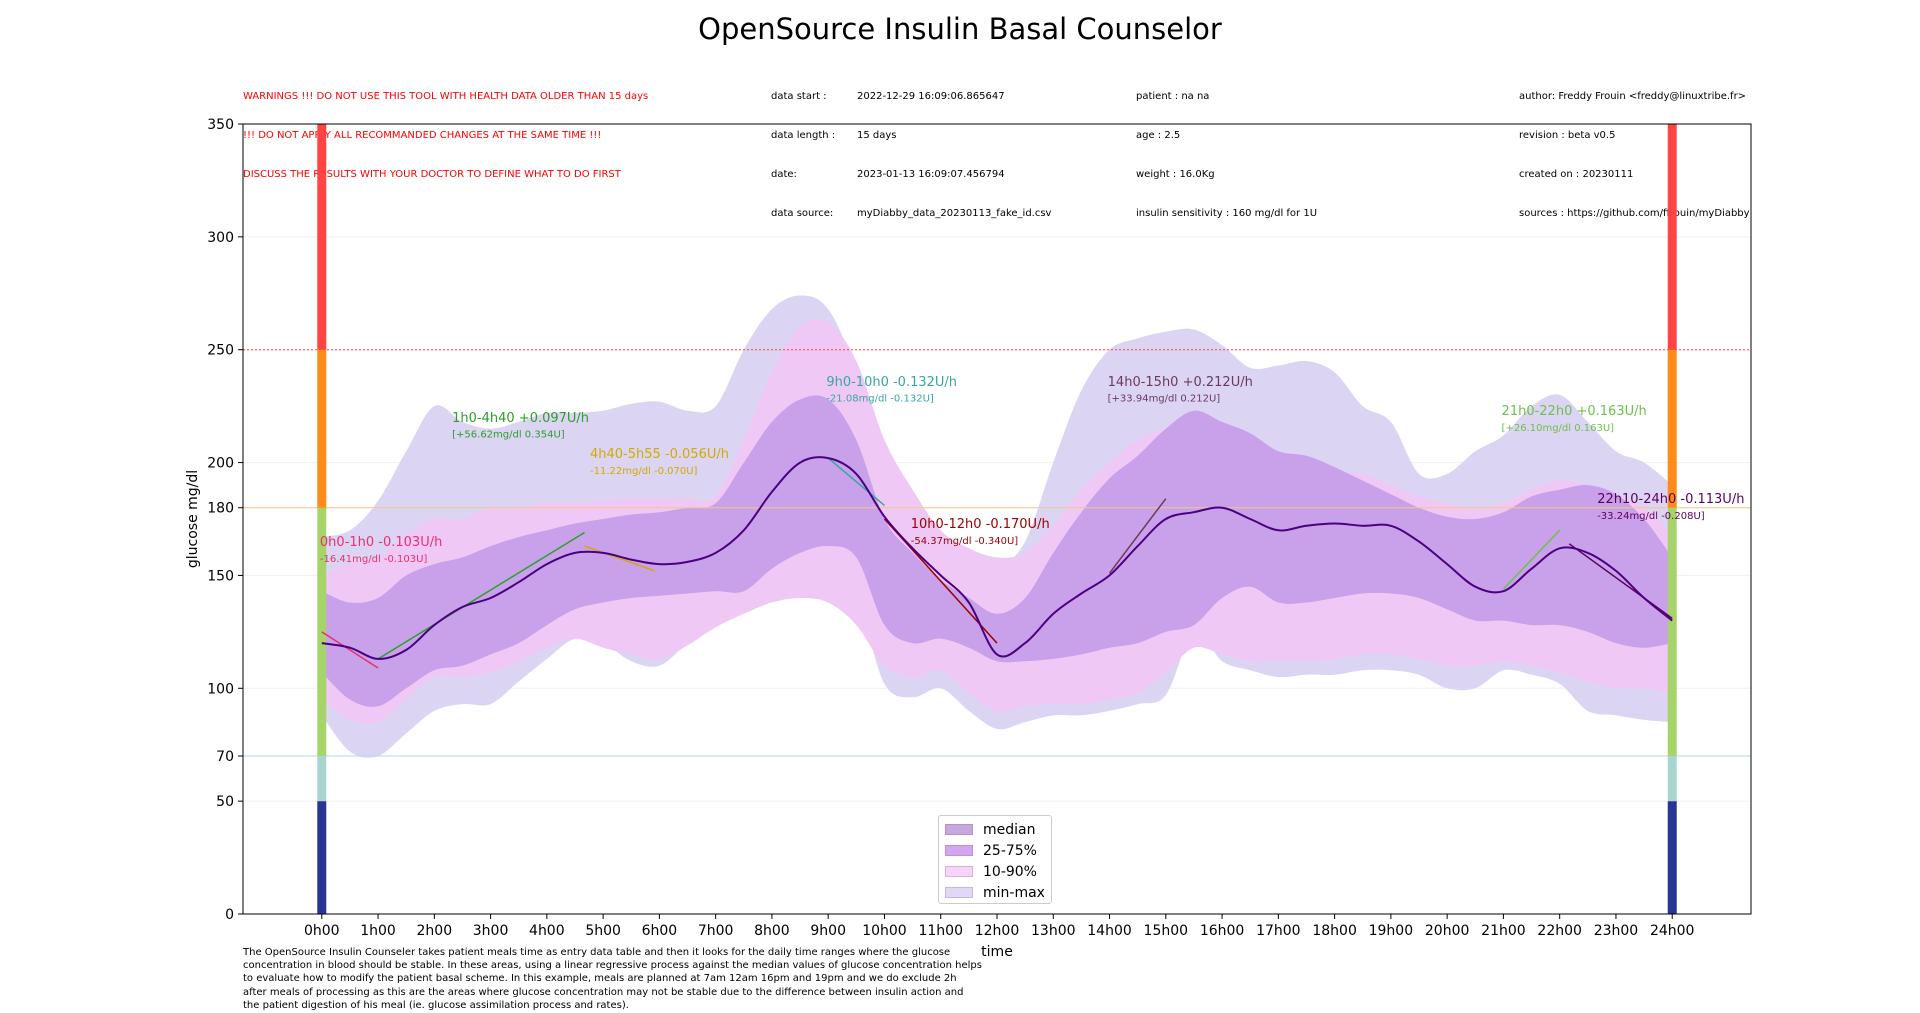 The width and height of the screenshot is (1920, 1013). Describe the element at coordinates (1010, 850) in the screenshot. I see `legend-label: 25-75%` at that location.